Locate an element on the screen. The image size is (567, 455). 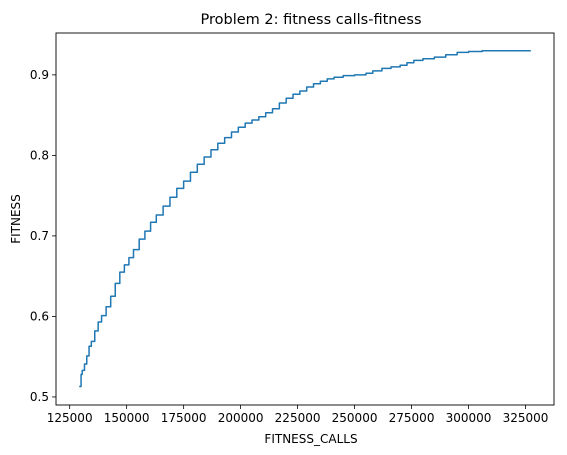
y-axis-ticks: 0.5 0.6 0.7 0.8 0.9 is located at coordinates (43, 236).